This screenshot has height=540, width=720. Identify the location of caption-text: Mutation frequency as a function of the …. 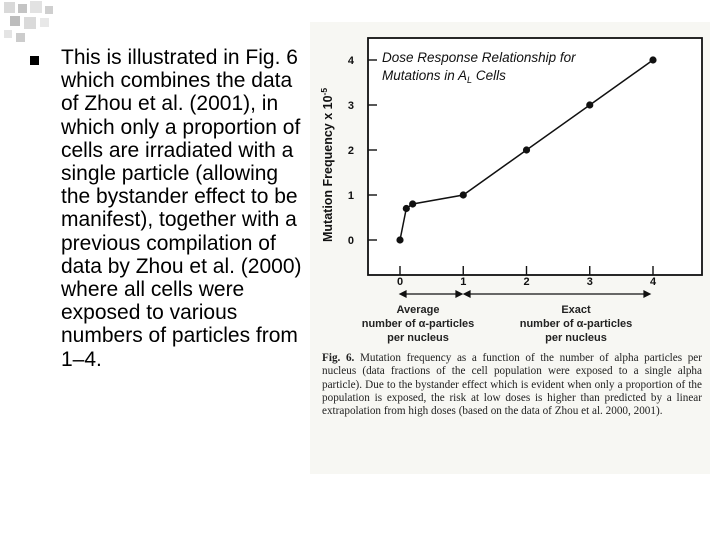
(512, 385).